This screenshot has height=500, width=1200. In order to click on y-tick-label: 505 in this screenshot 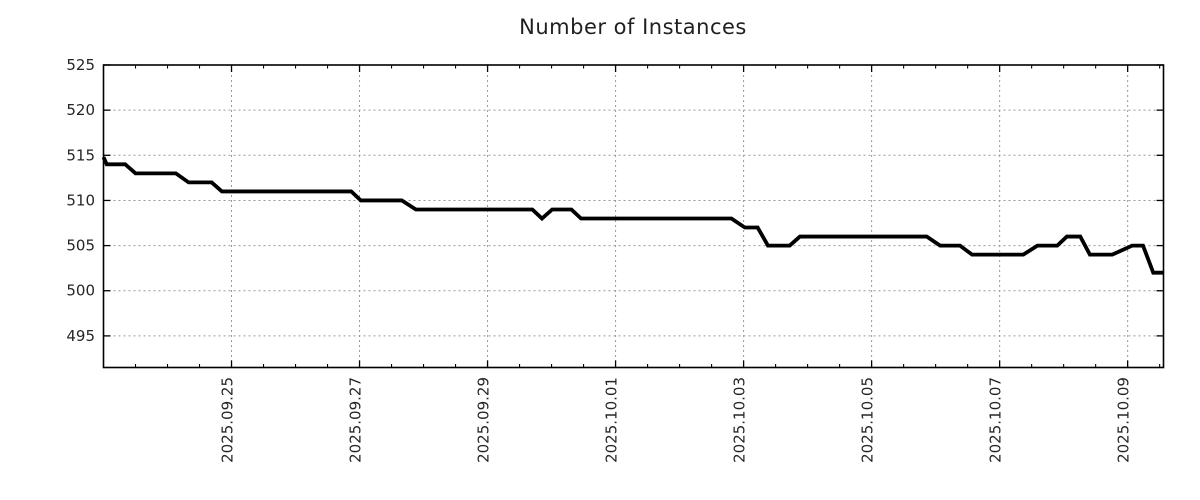, I will do `click(80, 246)`.